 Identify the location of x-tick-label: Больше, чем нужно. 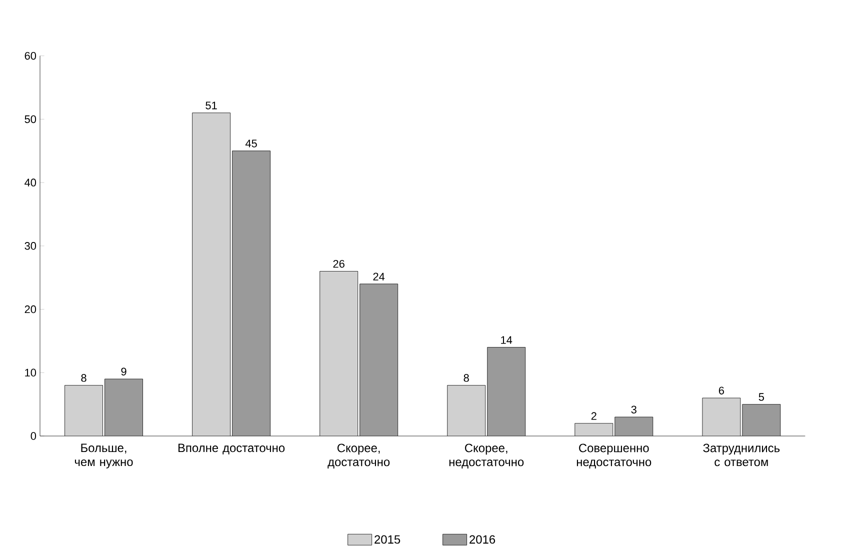
(103, 456).